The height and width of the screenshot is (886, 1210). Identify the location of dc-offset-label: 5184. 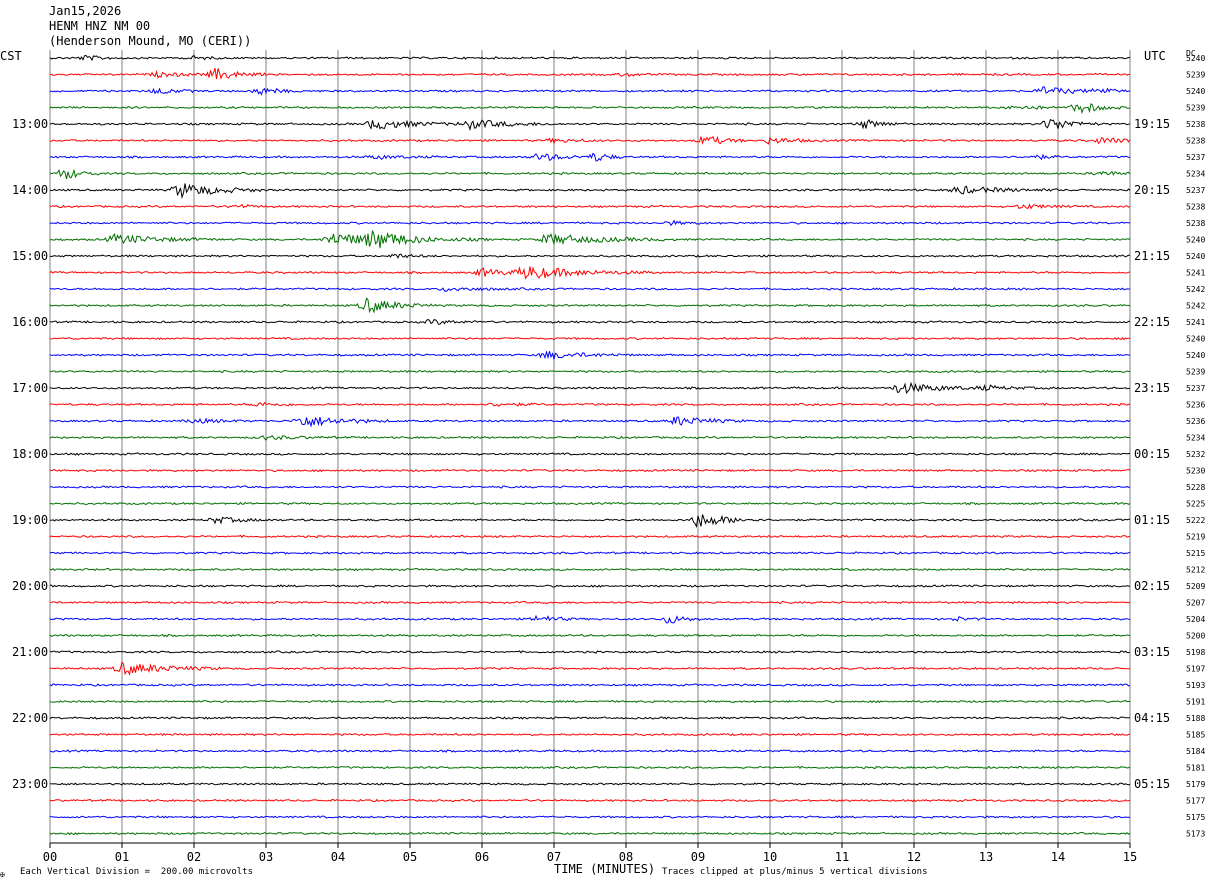
(1195, 751).